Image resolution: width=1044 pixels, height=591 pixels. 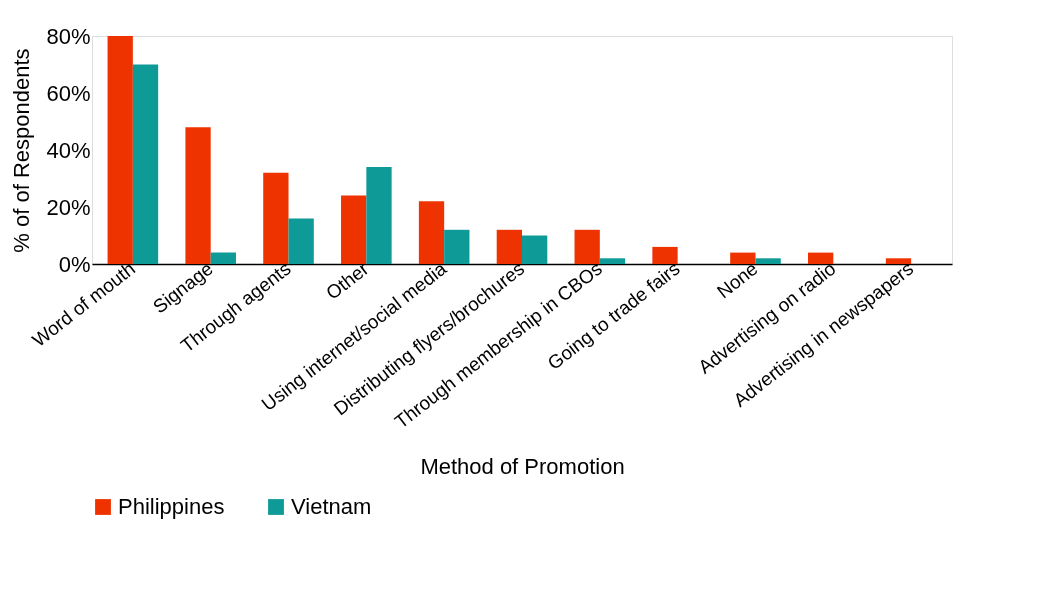 I want to click on legend-label: Philippines, so click(x=171, y=506).